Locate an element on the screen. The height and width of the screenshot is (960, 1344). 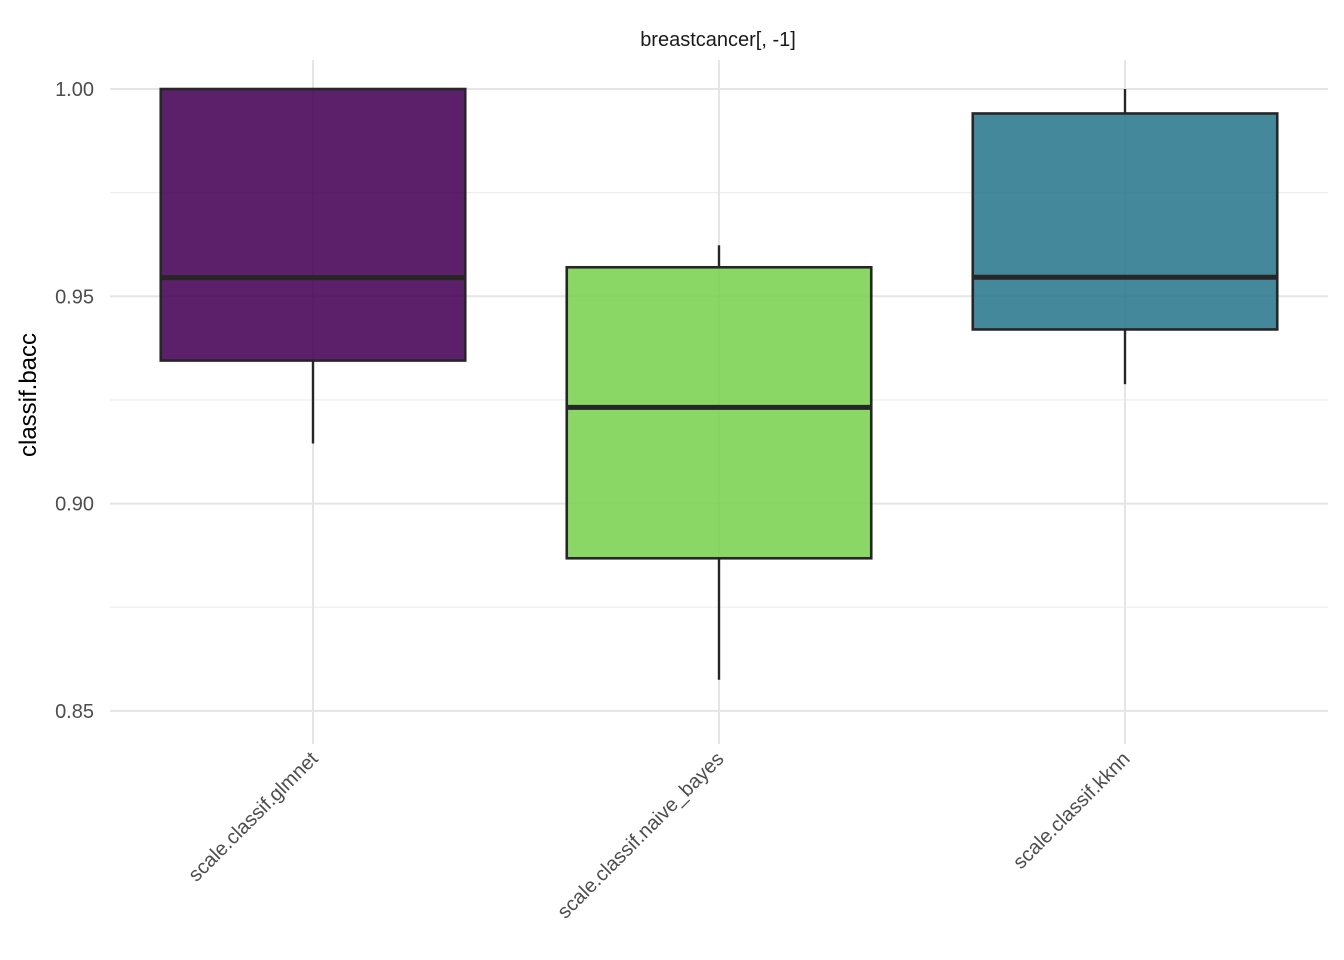
y-tick-label: 1.00 is located at coordinates (74, 90).